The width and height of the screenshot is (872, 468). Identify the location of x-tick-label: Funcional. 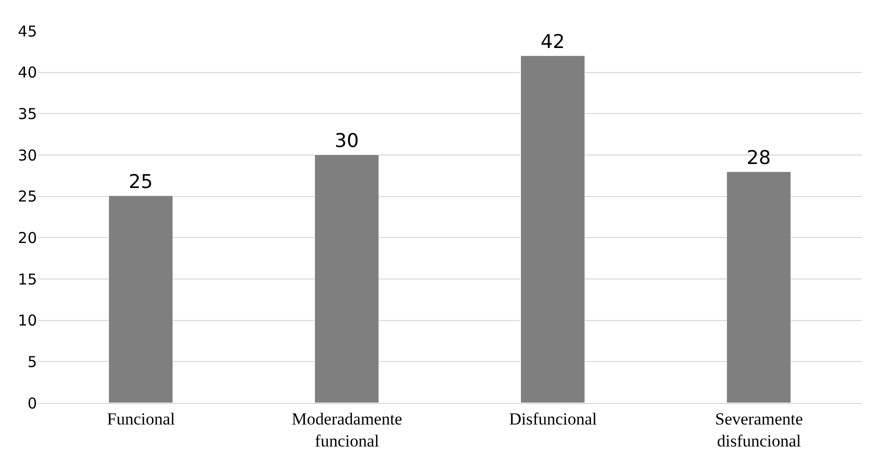
(141, 418).